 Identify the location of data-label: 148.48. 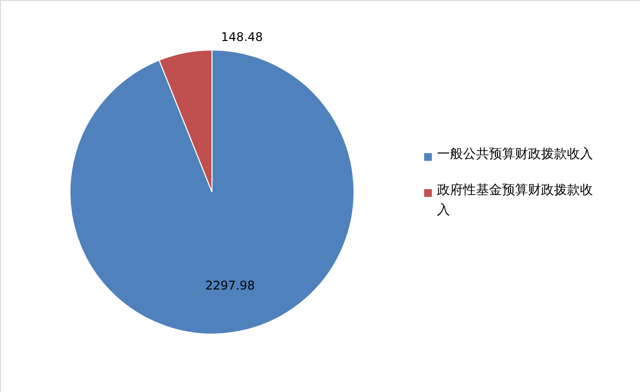
(241, 37).